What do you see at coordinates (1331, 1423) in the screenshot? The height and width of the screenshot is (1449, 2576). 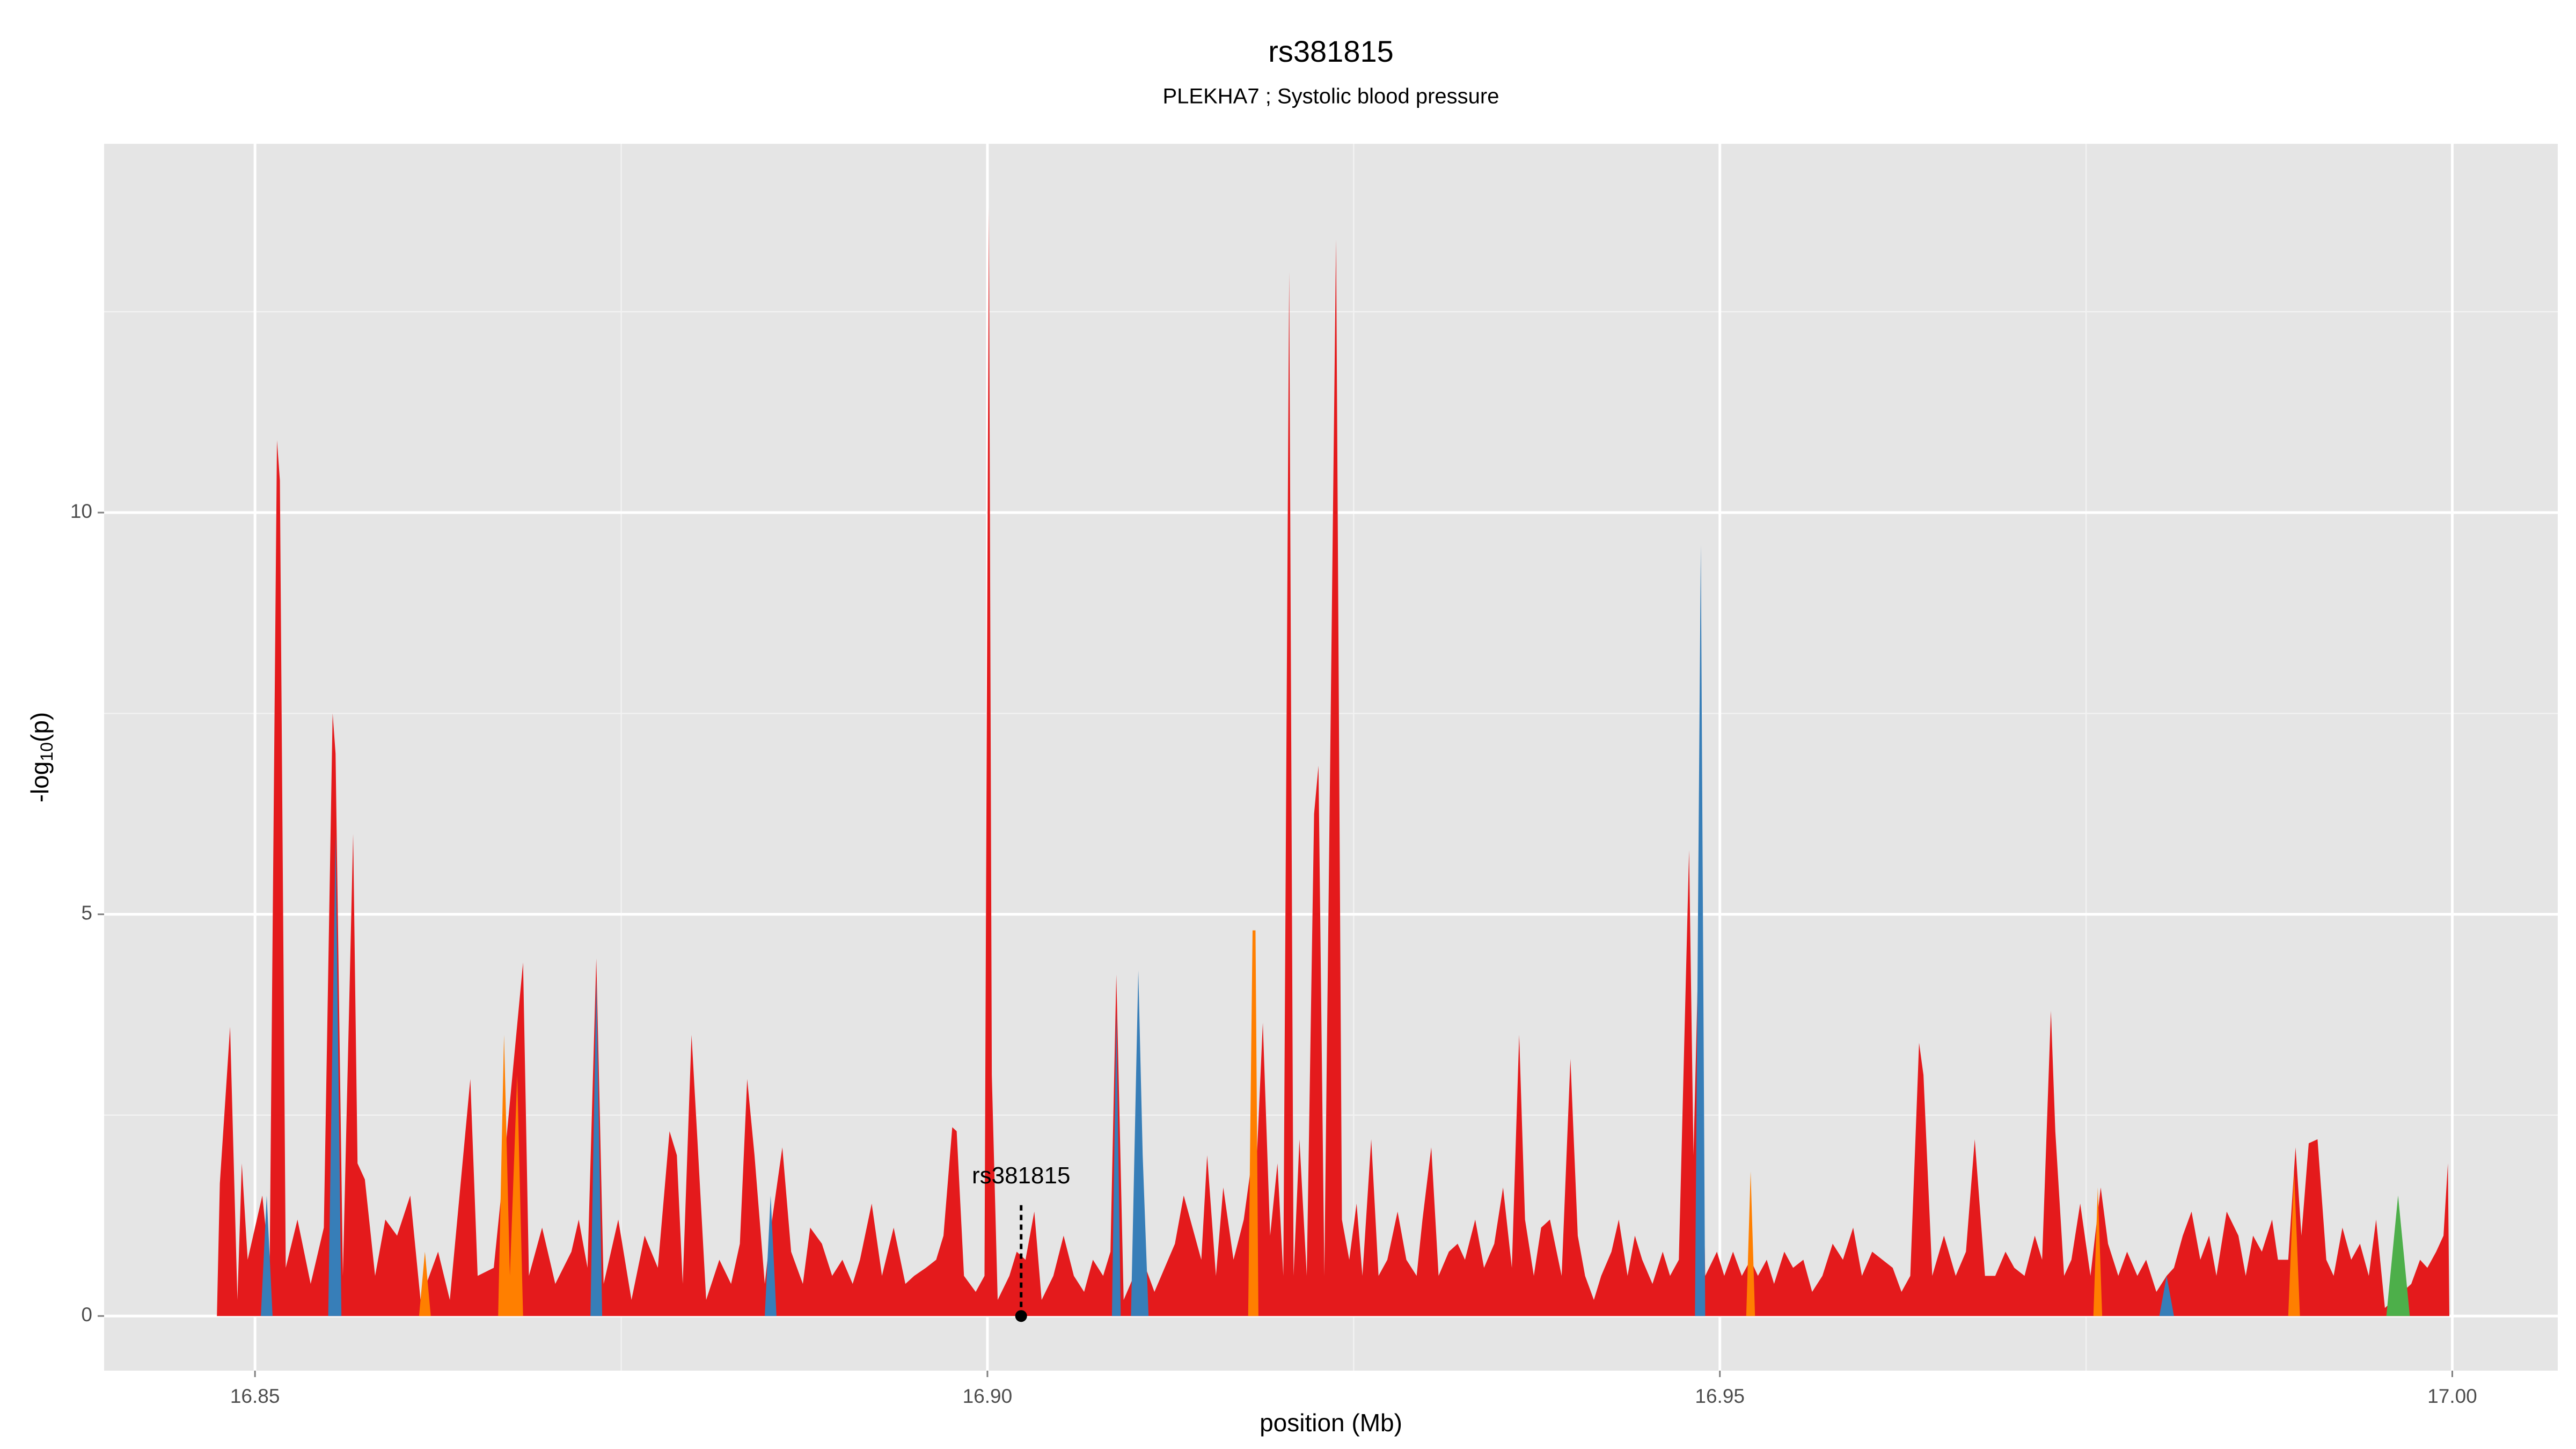 I see `x-axis-title: position (Mb)` at bounding box center [1331, 1423].